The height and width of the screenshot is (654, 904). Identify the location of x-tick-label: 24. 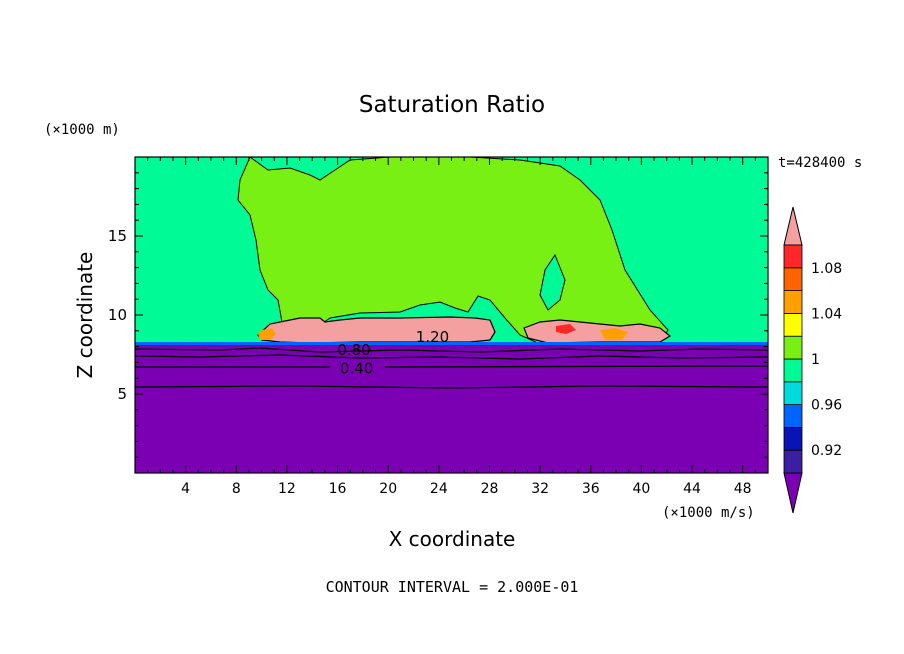
(439, 489).